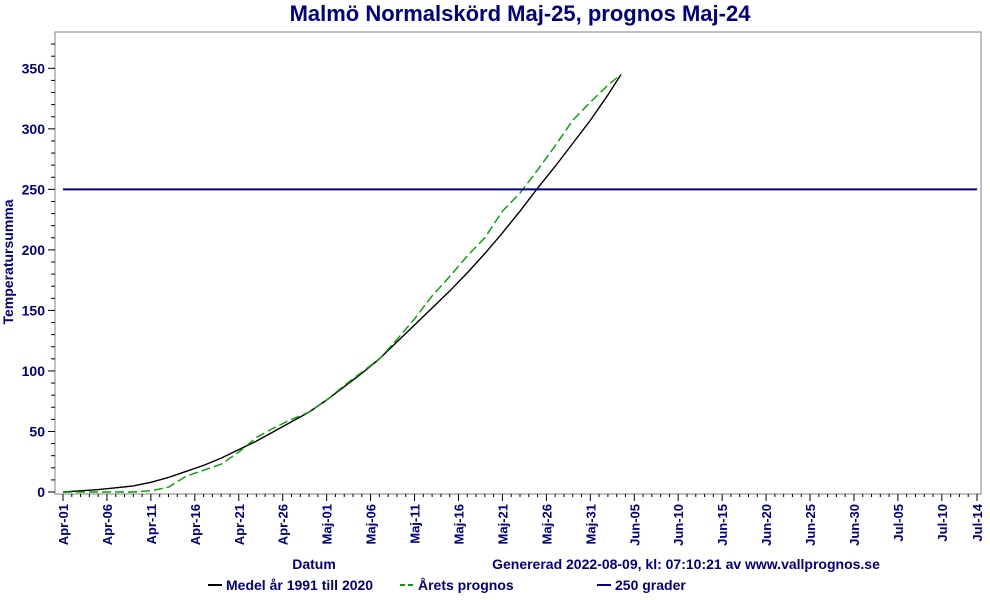  I want to click on x-tick-label: Maj-01, so click(327, 524).